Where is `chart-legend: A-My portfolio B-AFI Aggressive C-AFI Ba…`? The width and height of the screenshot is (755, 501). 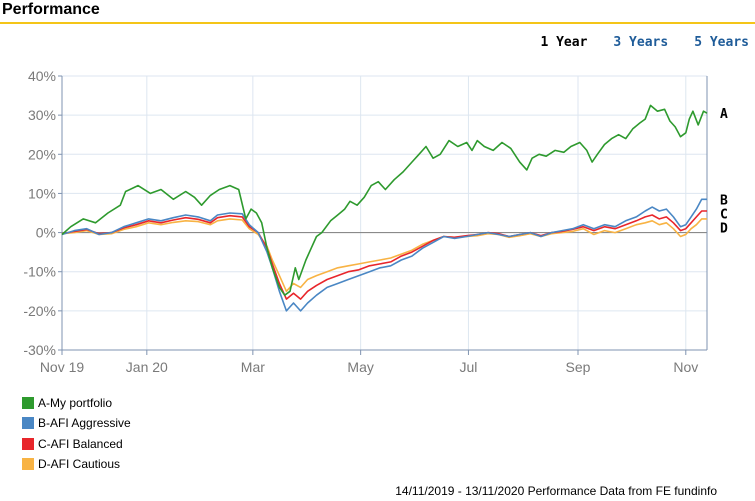 chart-legend: A-My portfolio B-AFI Aggressive C-AFI Ba… is located at coordinates (76, 433).